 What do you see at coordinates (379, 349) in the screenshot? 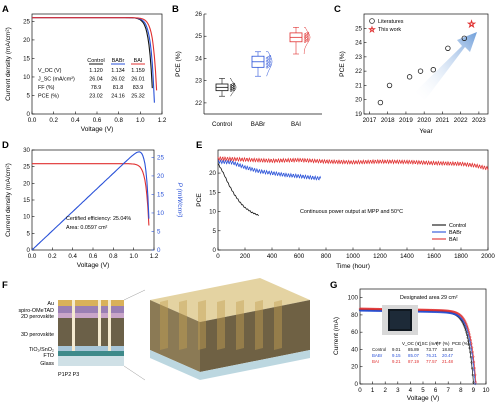
I see `panel-g-table-row-label: Control` at bounding box center [379, 349].